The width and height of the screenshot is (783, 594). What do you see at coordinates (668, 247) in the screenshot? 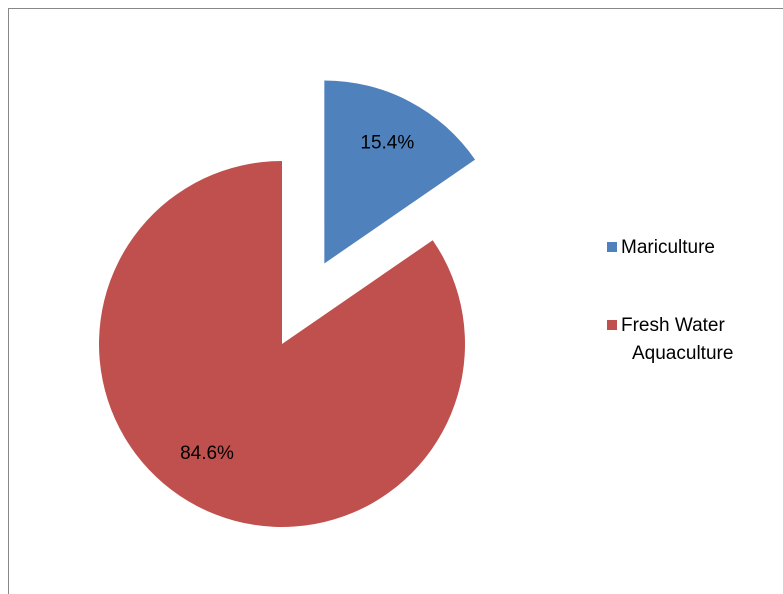
I see `legend-label: Mariculture` at bounding box center [668, 247].